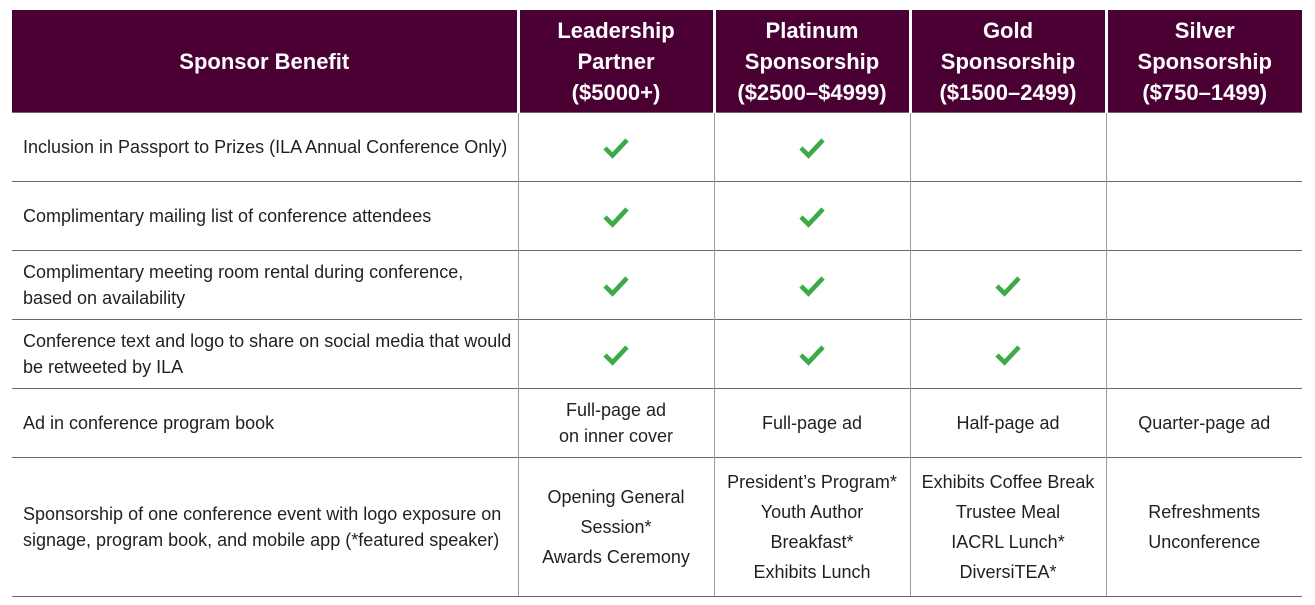 This screenshot has width=1315, height=605. Describe the element at coordinates (616, 92) in the screenshot. I see `header-price: ($5000+)` at that location.